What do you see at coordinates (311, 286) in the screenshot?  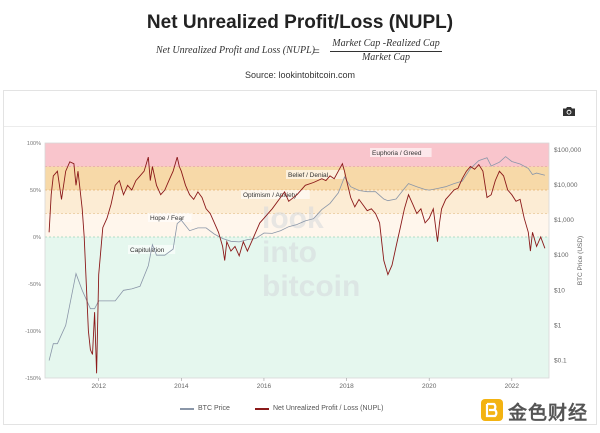 I see `lookintobitcoin-watermark-3: bitcoin` at bounding box center [311, 286].